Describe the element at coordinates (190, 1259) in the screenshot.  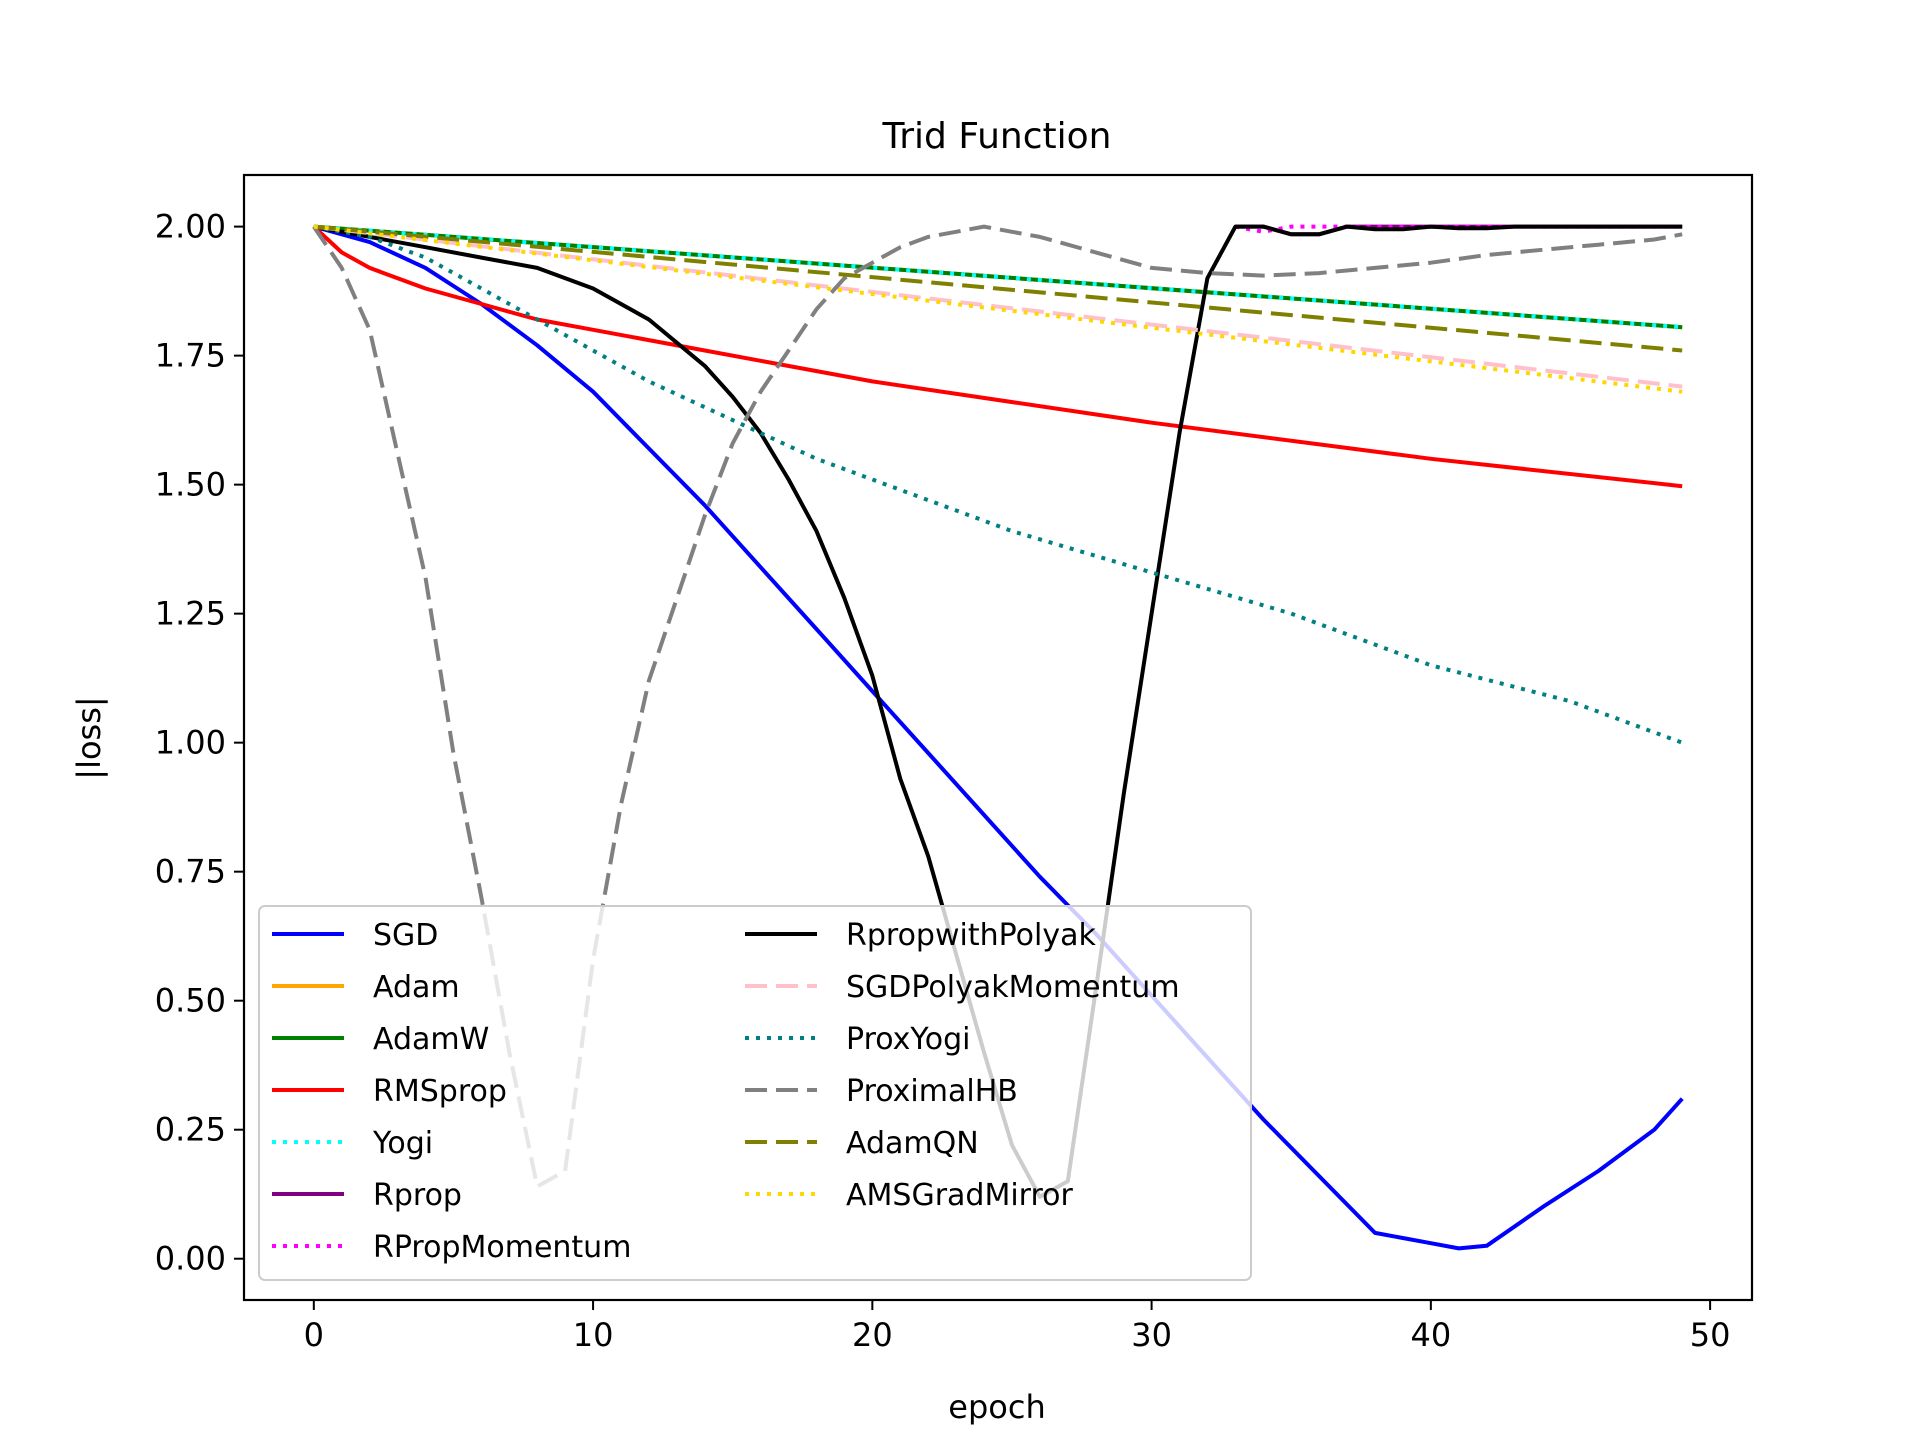
I see `y-tick-label: 0.00` at that location.